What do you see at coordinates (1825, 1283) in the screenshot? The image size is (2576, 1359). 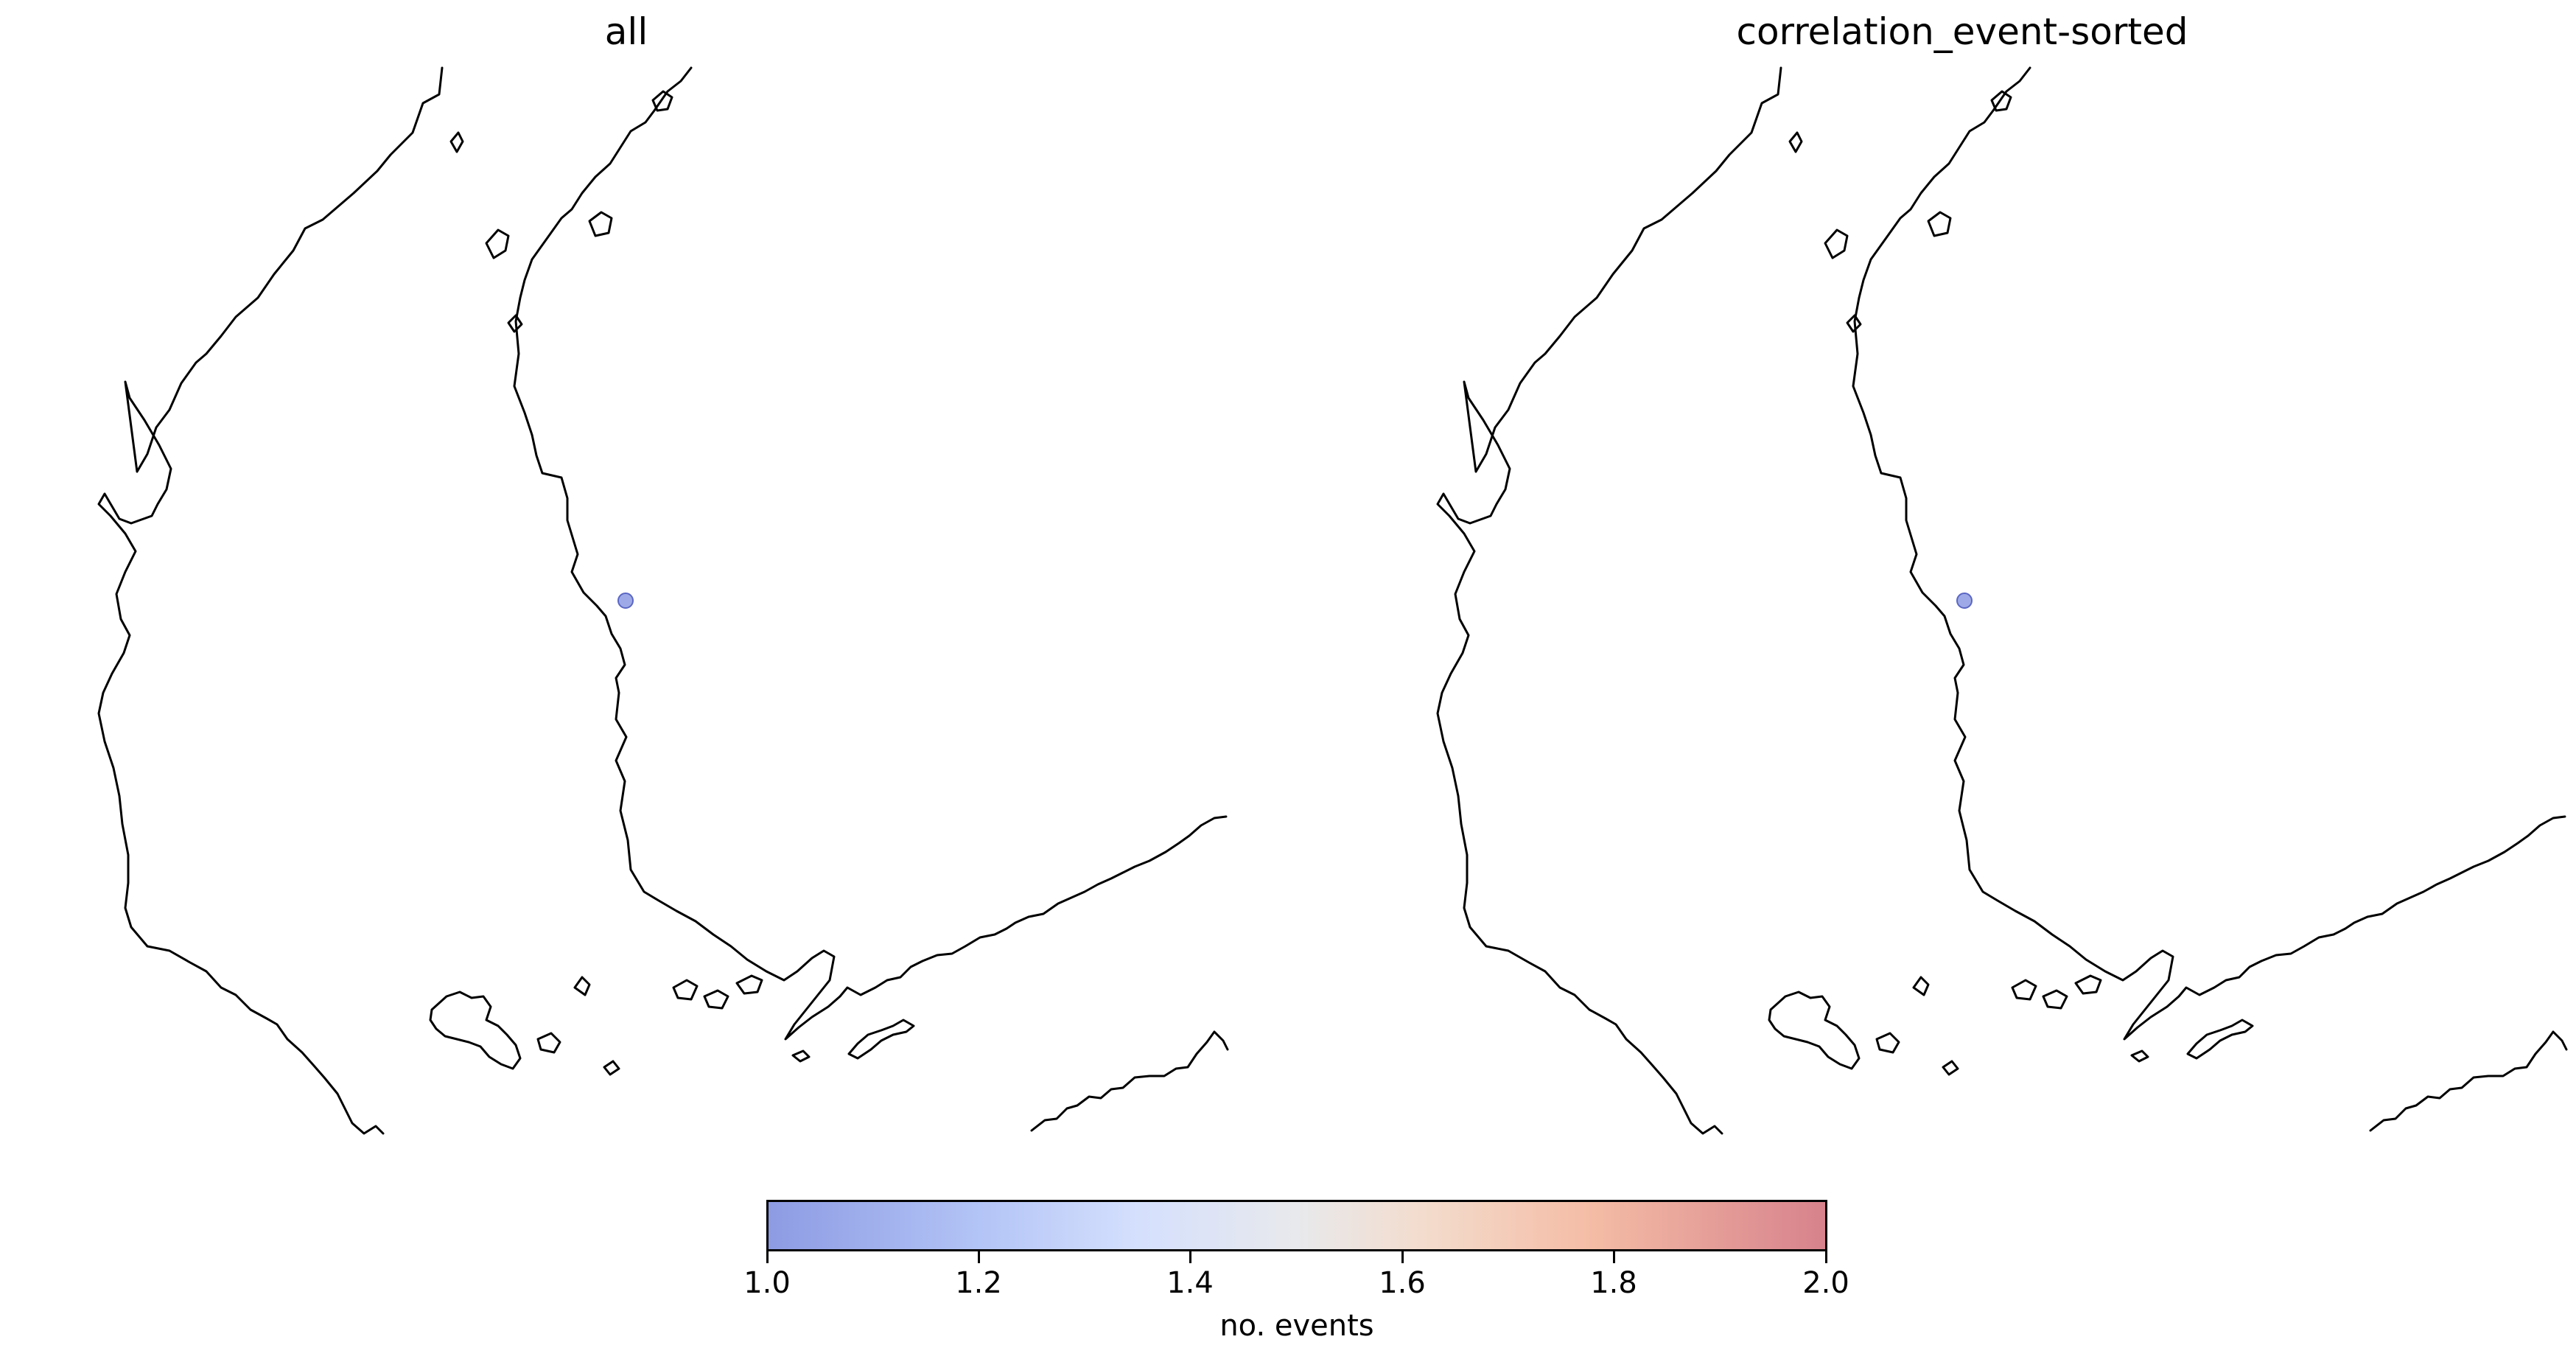 I see `colorbar-tick-label: 2.0` at bounding box center [1825, 1283].